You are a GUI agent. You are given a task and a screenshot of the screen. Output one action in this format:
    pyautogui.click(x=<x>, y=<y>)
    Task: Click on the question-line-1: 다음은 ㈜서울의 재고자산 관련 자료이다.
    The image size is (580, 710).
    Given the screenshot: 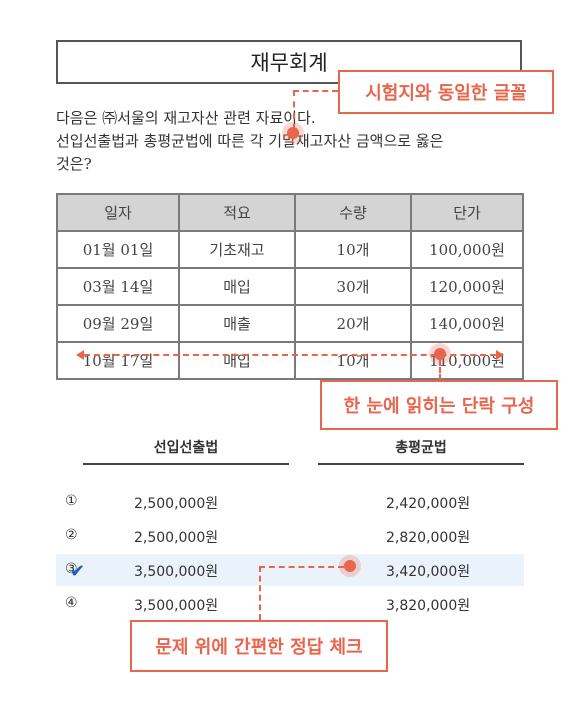 What is the action you would take?
    pyautogui.click(x=186, y=118)
    